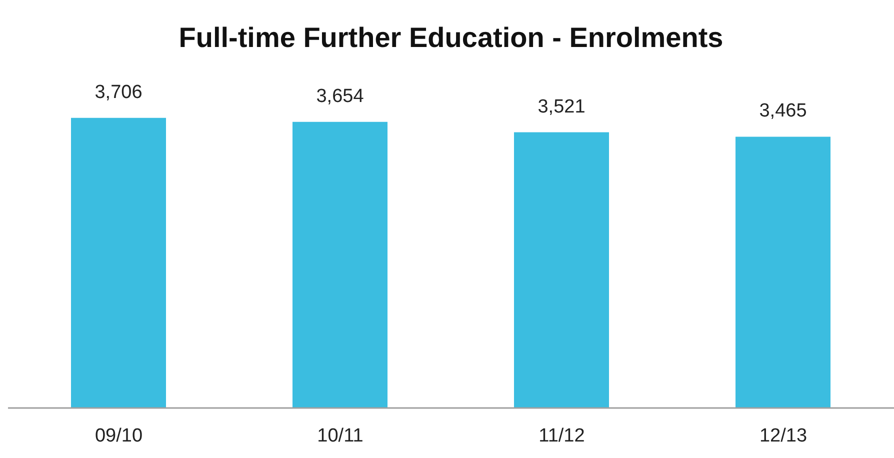 The image size is (894, 458). Describe the element at coordinates (118, 435) in the screenshot. I see `x-tick-label: 09/10` at that location.